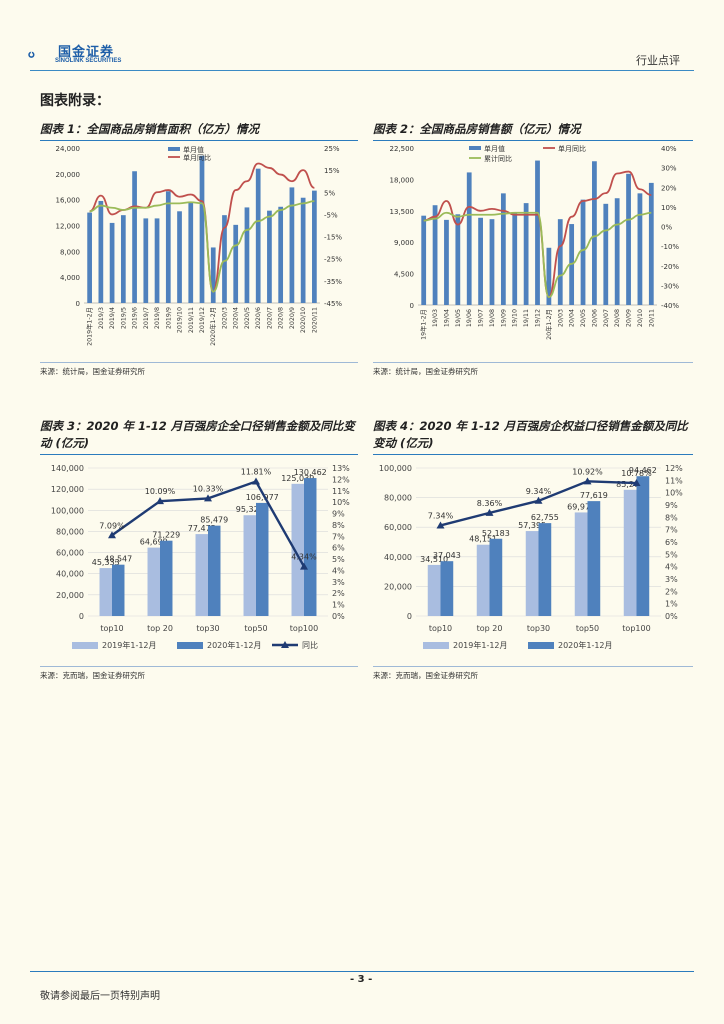 The height and width of the screenshot is (1024, 724). I want to click on footer-disclaimer: 敬请参阅最后一页特别声明, so click(100, 996).